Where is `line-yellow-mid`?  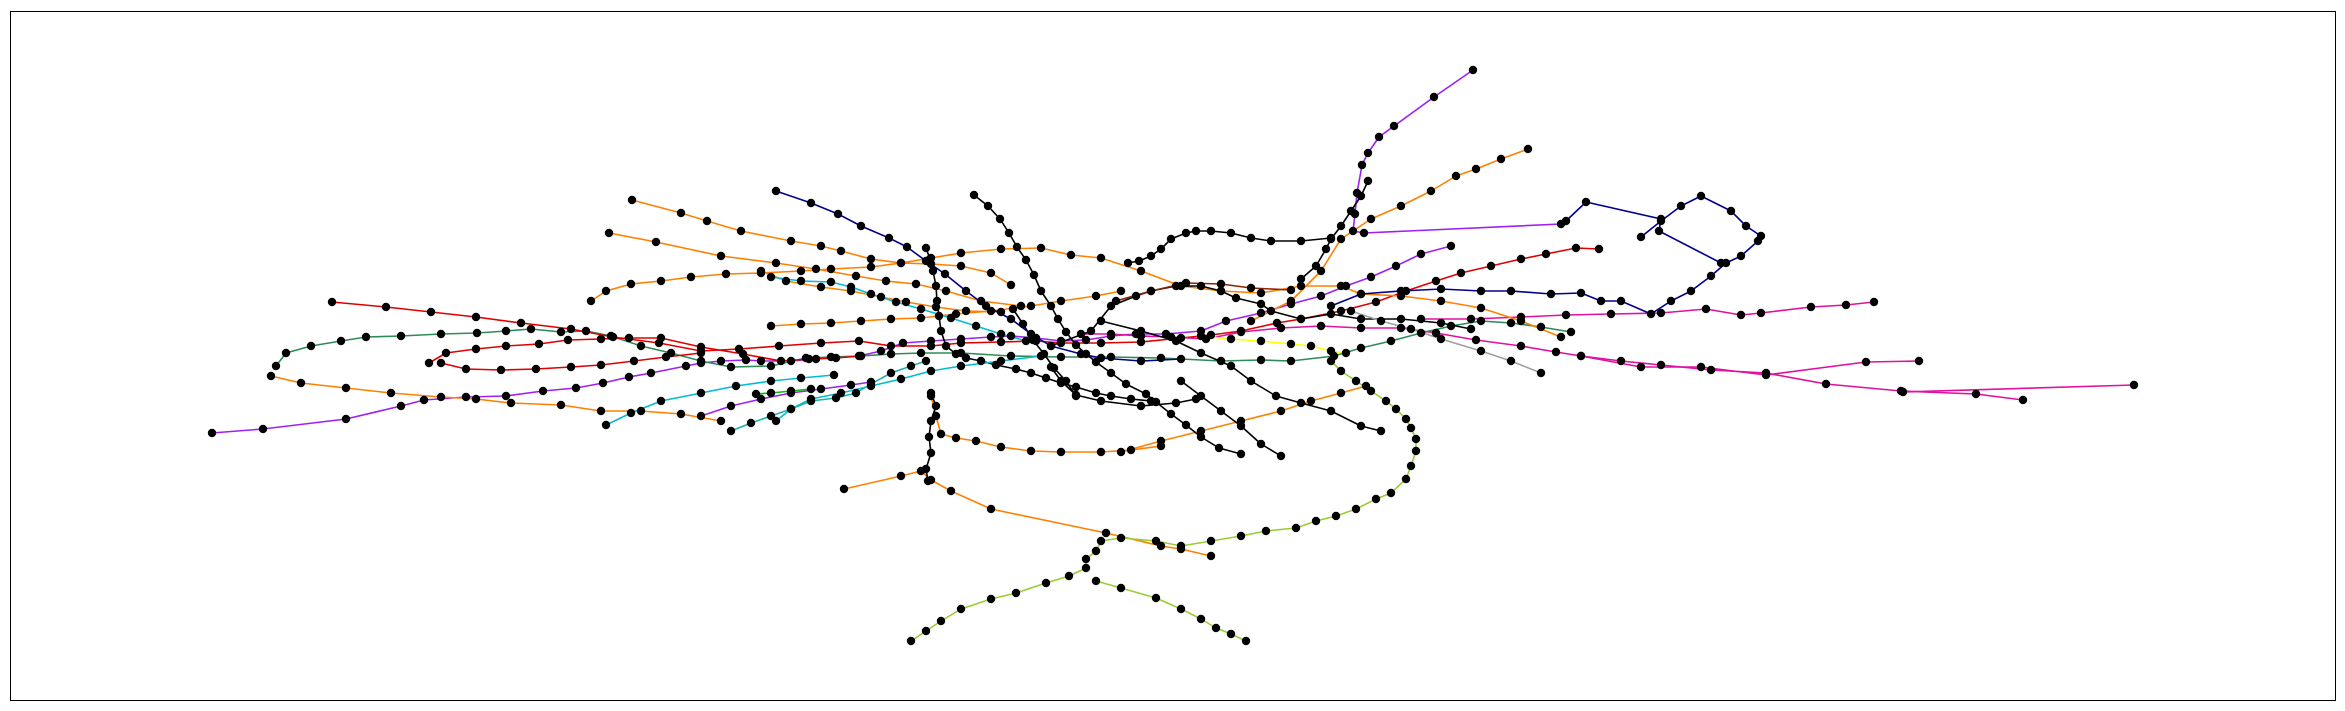
line-yellow-mid is located at coordinates (1273, 344).